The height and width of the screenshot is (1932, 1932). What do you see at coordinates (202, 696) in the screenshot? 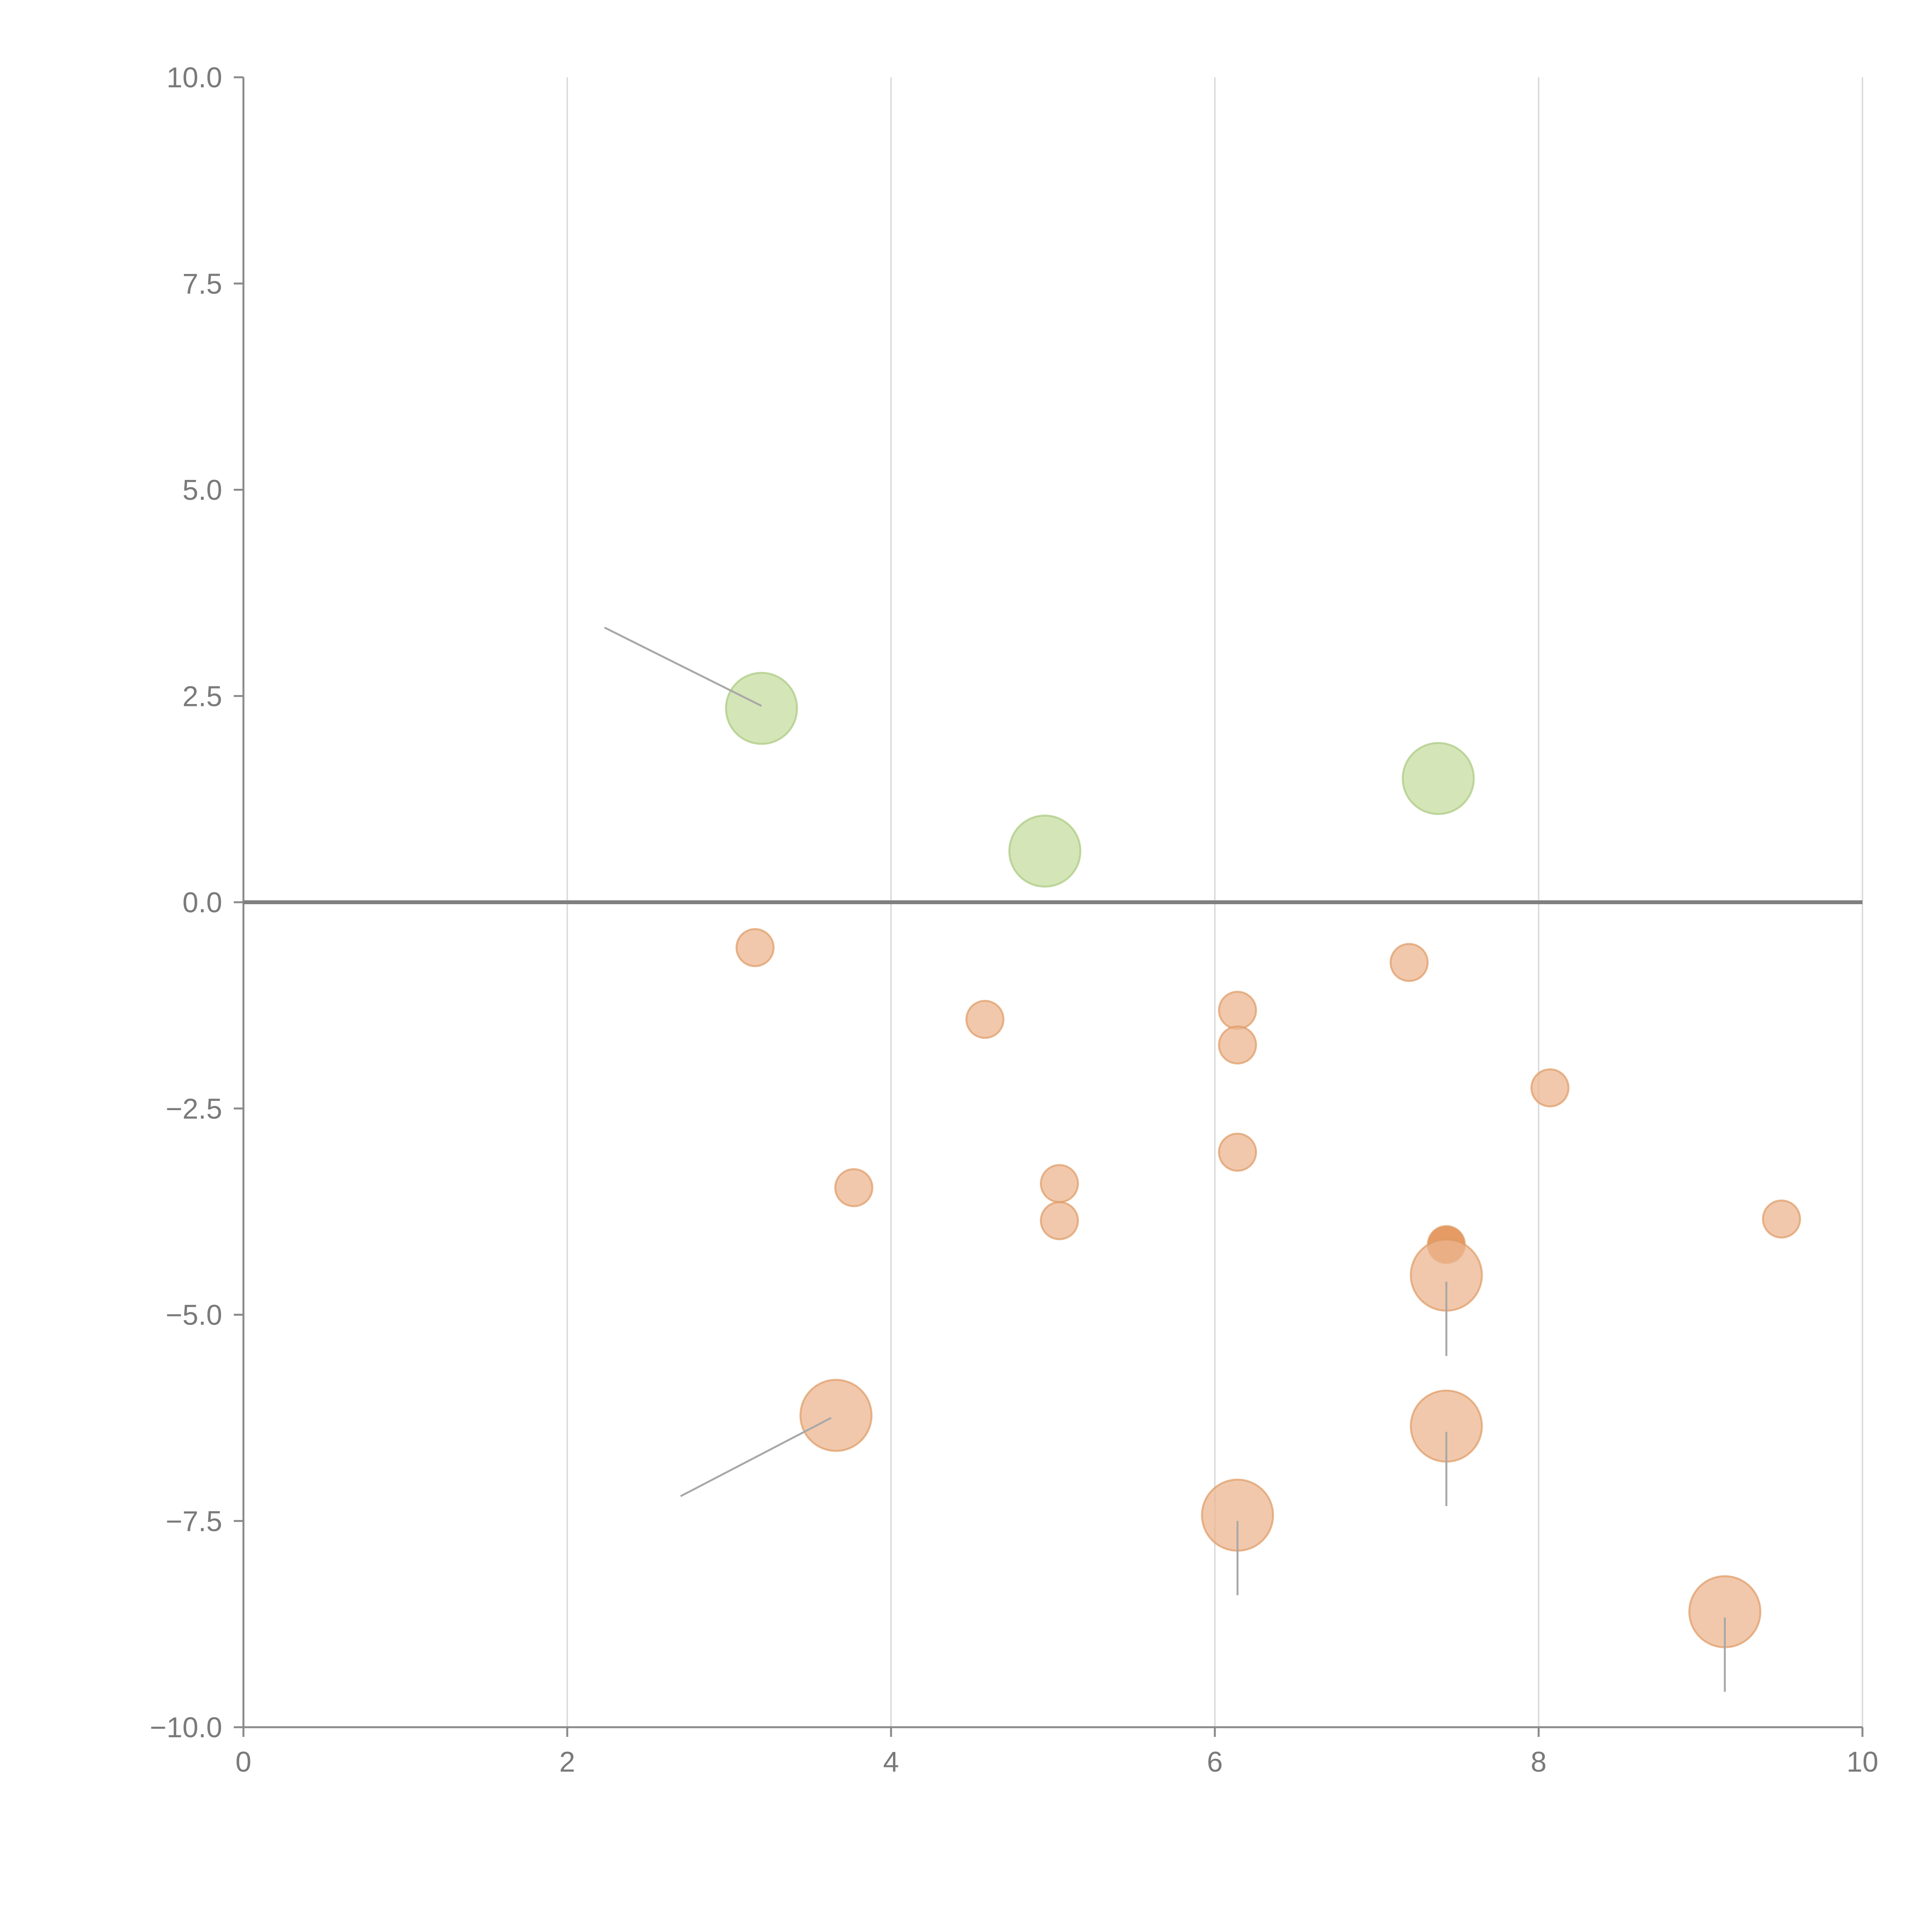
I see `y-tick-label: 2.5` at bounding box center [202, 696].